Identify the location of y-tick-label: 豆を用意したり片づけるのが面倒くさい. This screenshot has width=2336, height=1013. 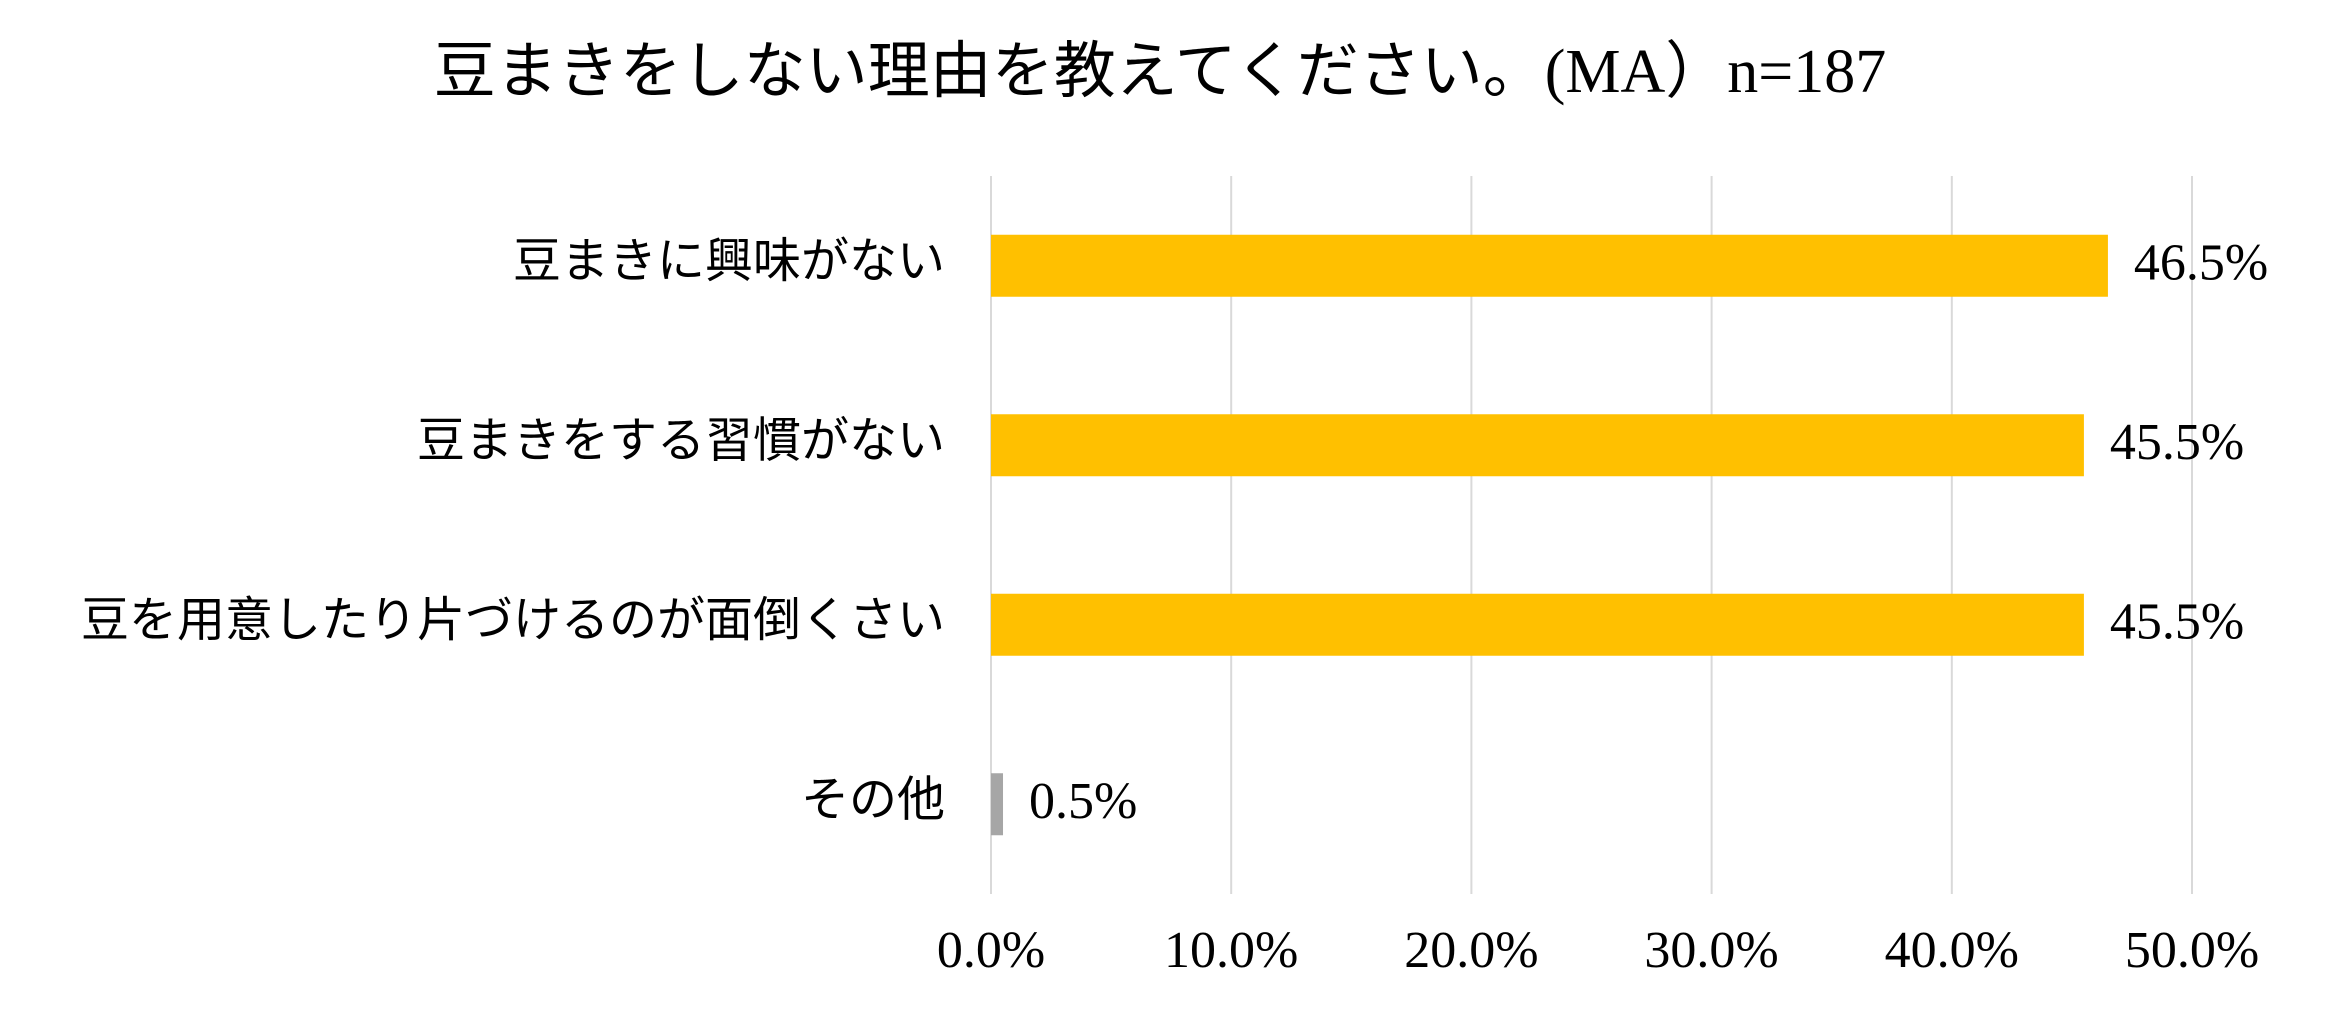
(513, 620).